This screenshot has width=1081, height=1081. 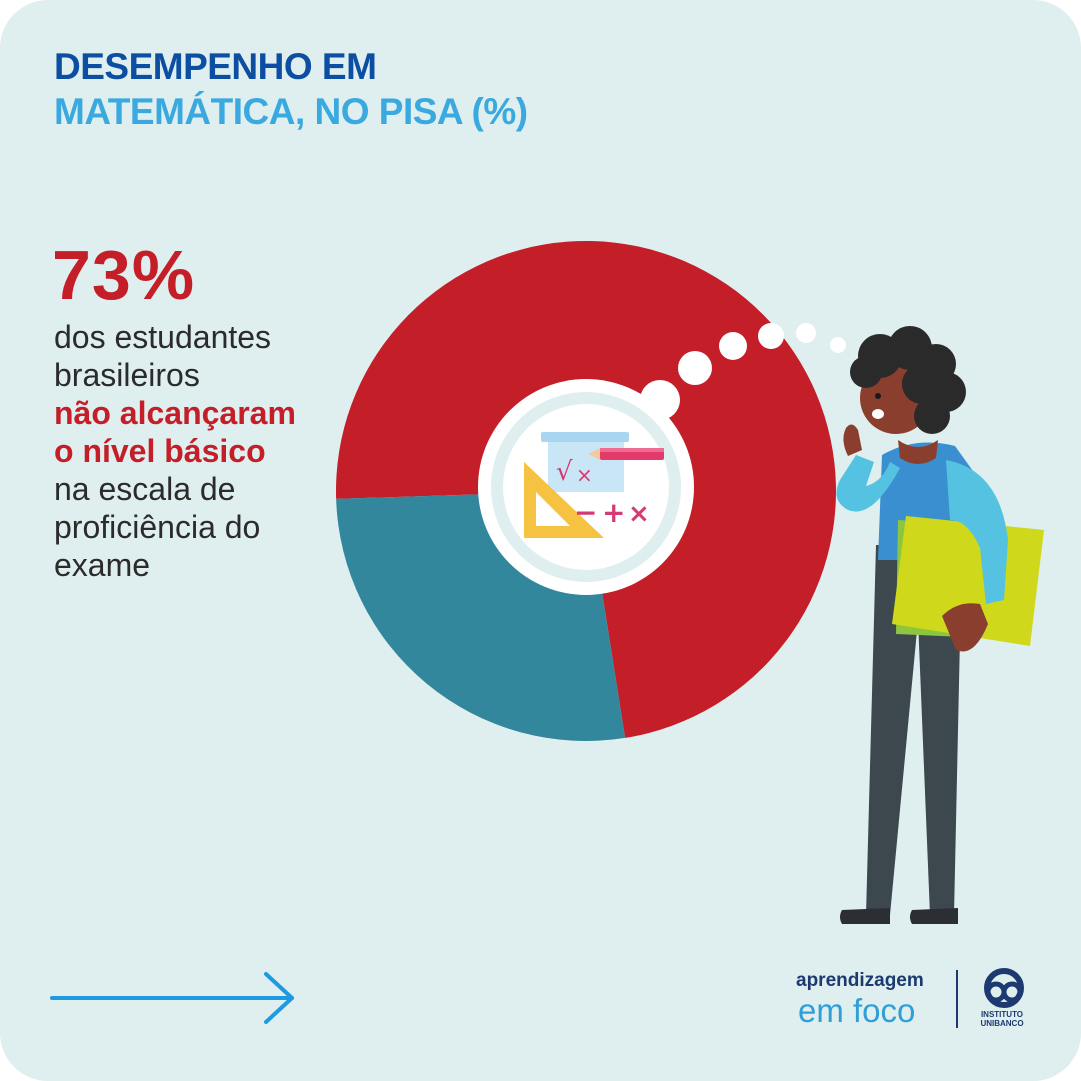 I want to click on brand-logo-text: INSTITUTO UNIBANCO, so click(x=1002, y=1019).